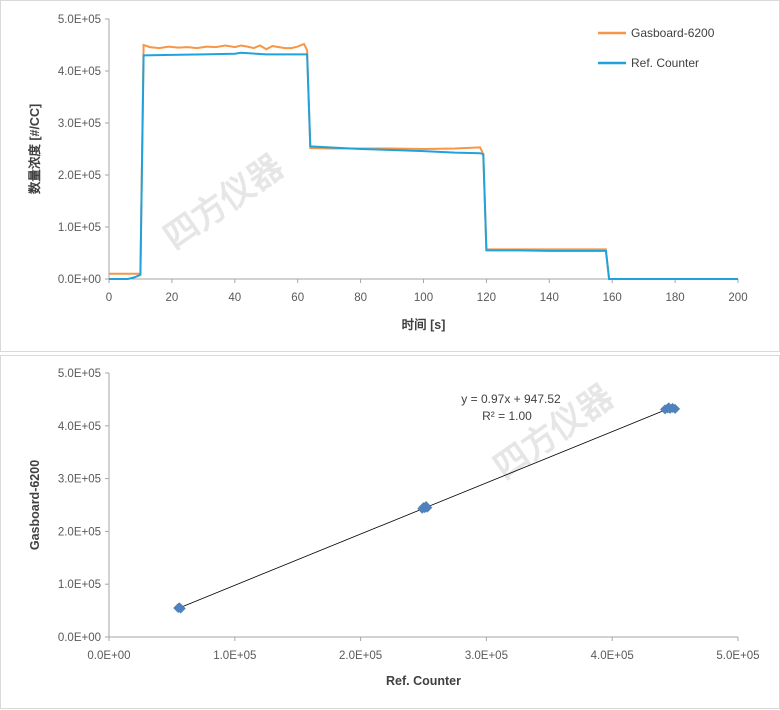 This screenshot has width=780, height=710. I want to click on x-tick-label: 3.0E+05, so click(486, 656).